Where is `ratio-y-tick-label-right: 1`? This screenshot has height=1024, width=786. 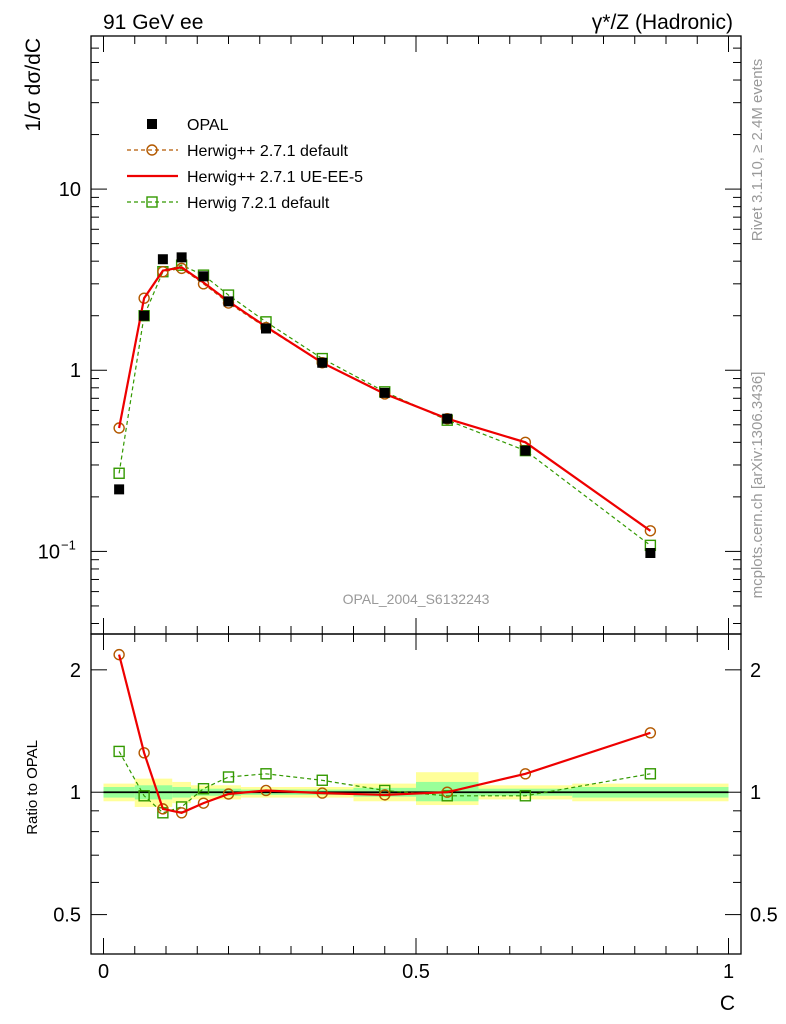 ratio-y-tick-label-right: 1 is located at coordinates (755, 793).